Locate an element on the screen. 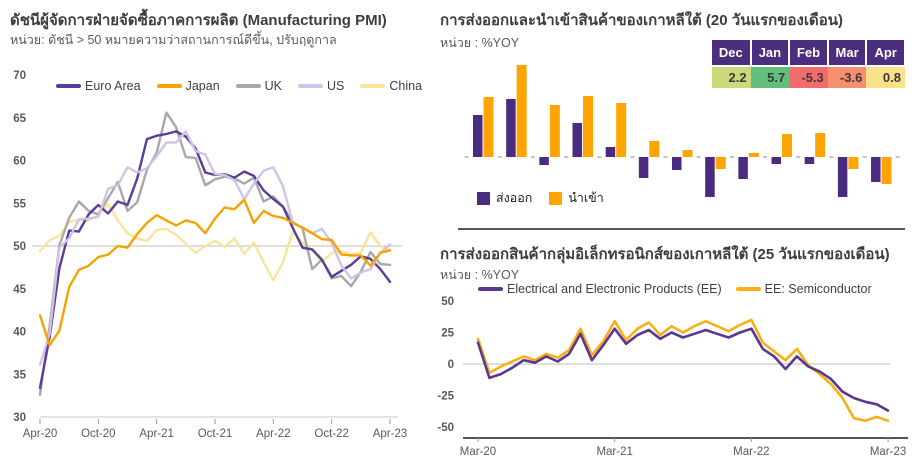 The width and height of the screenshot is (915, 467). legend-item-electrical-and-electronic-products-ee-: Electrical and Electronic Products (EE) is located at coordinates (600, 289).